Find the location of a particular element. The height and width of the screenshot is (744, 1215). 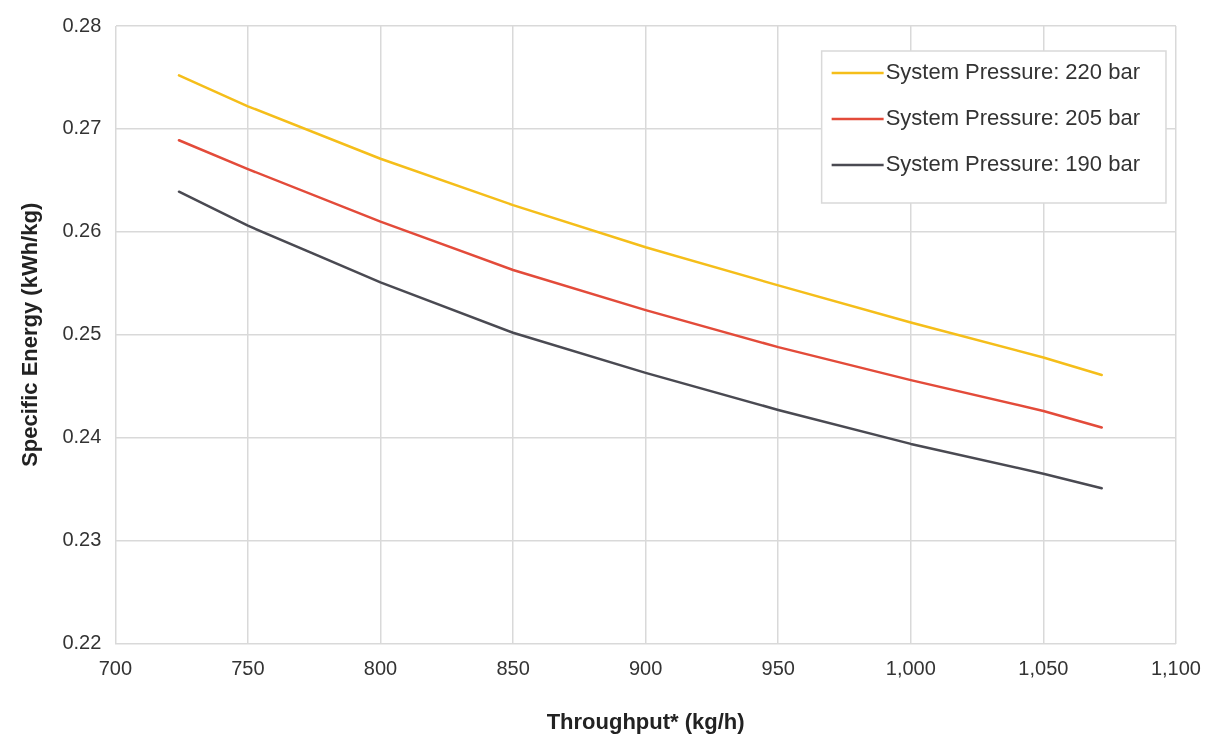

x-tick-label: 850 is located at coordinates (513, 668).